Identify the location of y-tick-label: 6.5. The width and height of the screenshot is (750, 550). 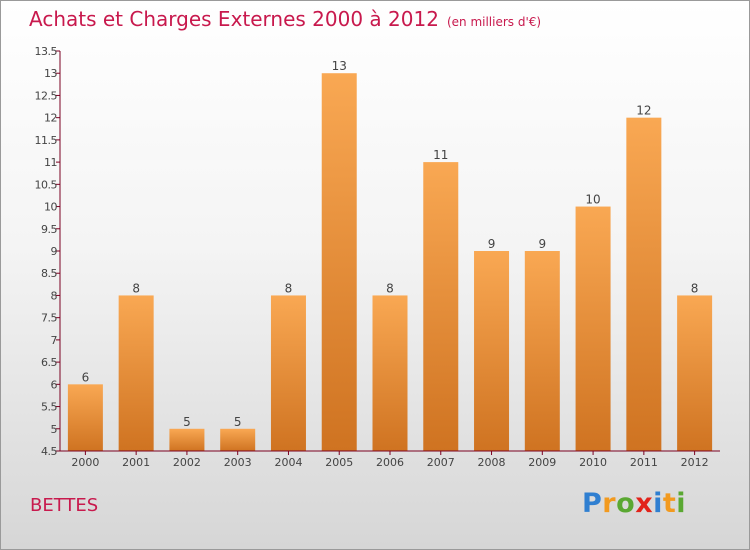
(49, 362).